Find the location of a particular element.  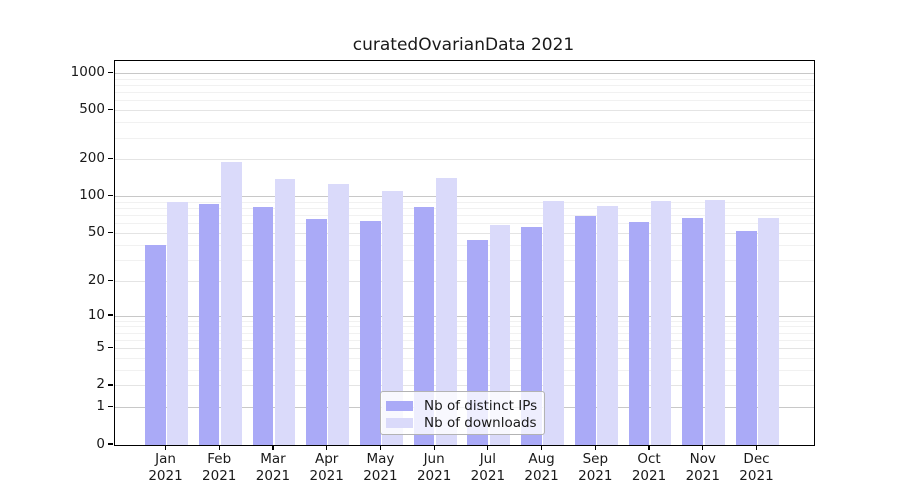

x-tick-label-nov: Nov 2021 is located at coordinates (703, 468).